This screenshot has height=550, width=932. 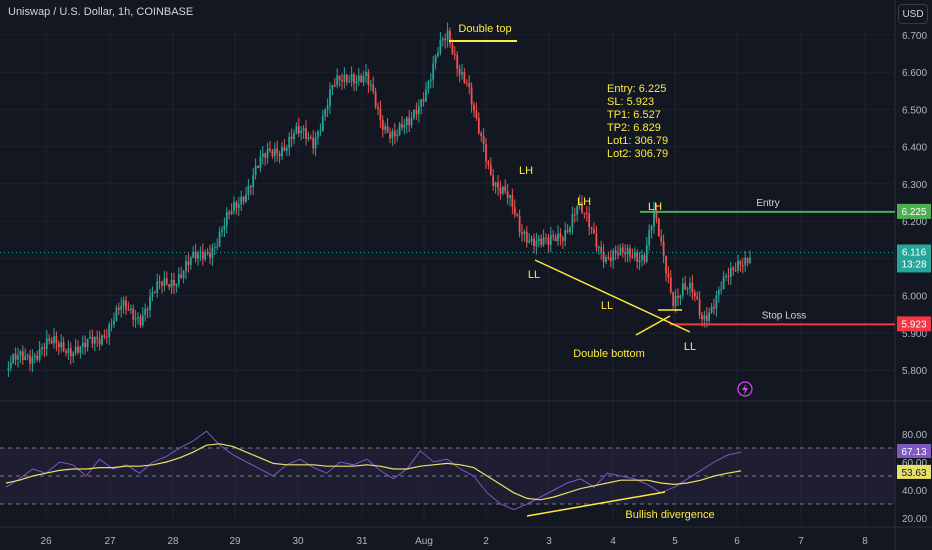 What do you see at coordinates (913, 324) in the screenshot?
I see `stop-loss-price-tag-text: 5.923` at bounding box center [913, 324].